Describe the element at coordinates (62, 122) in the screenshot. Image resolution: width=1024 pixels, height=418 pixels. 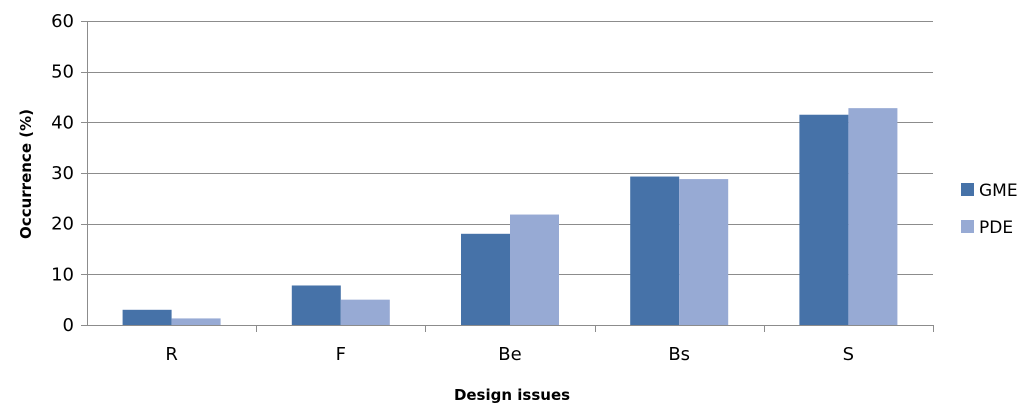
I see `y-tick-label: 40` at that location.